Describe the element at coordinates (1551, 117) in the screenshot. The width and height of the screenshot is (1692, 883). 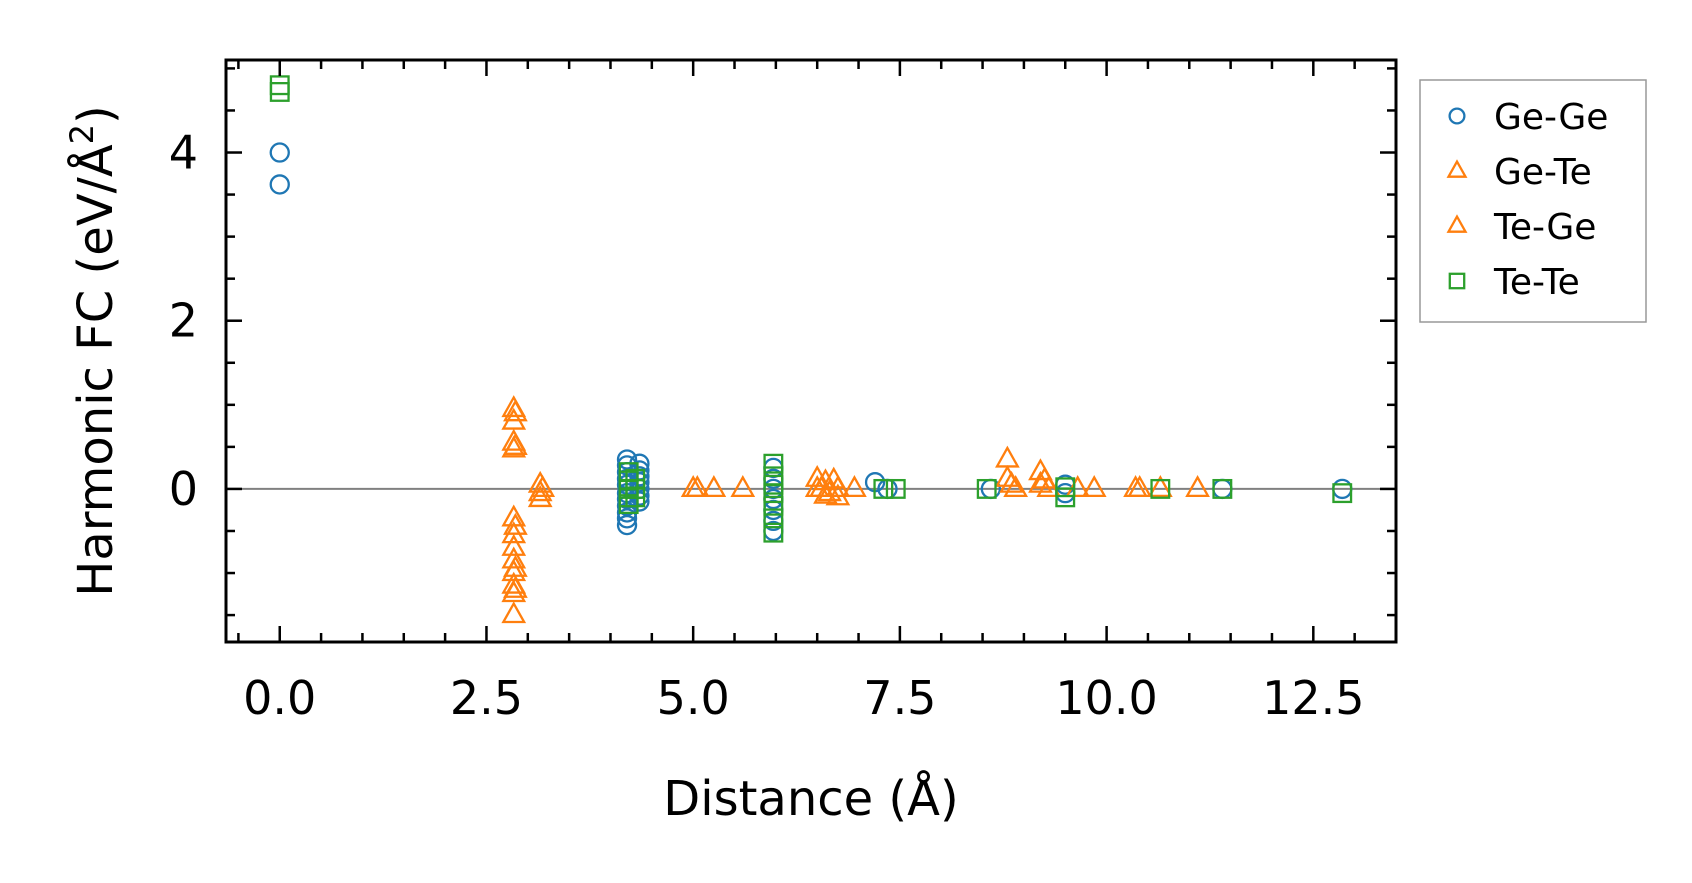
I see `legend-label-ge-ge: Ge-Ge` at that location.